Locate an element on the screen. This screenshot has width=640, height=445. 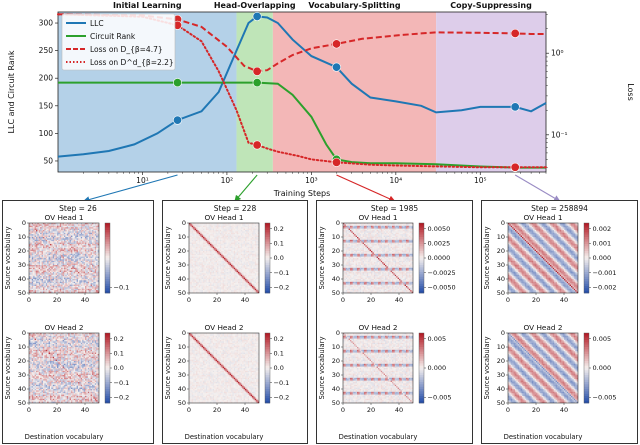
colorbar-segment is located at coordinates (107, 280).